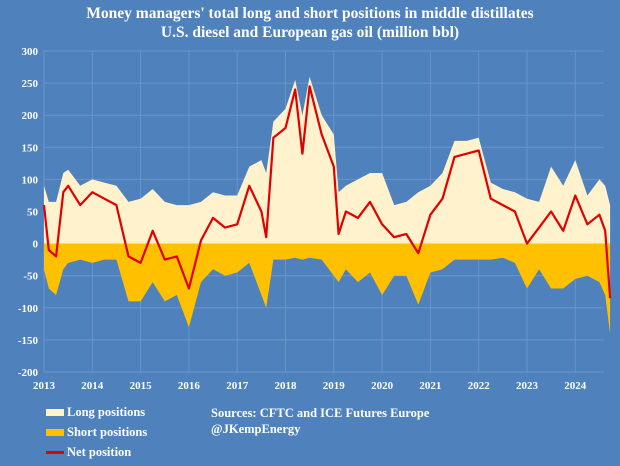 The height and width of the screenshot is (466, 620). Describe the element at coordinates (237, 386) in the screenshot. I see `x-tick-label: 2017` at that location.